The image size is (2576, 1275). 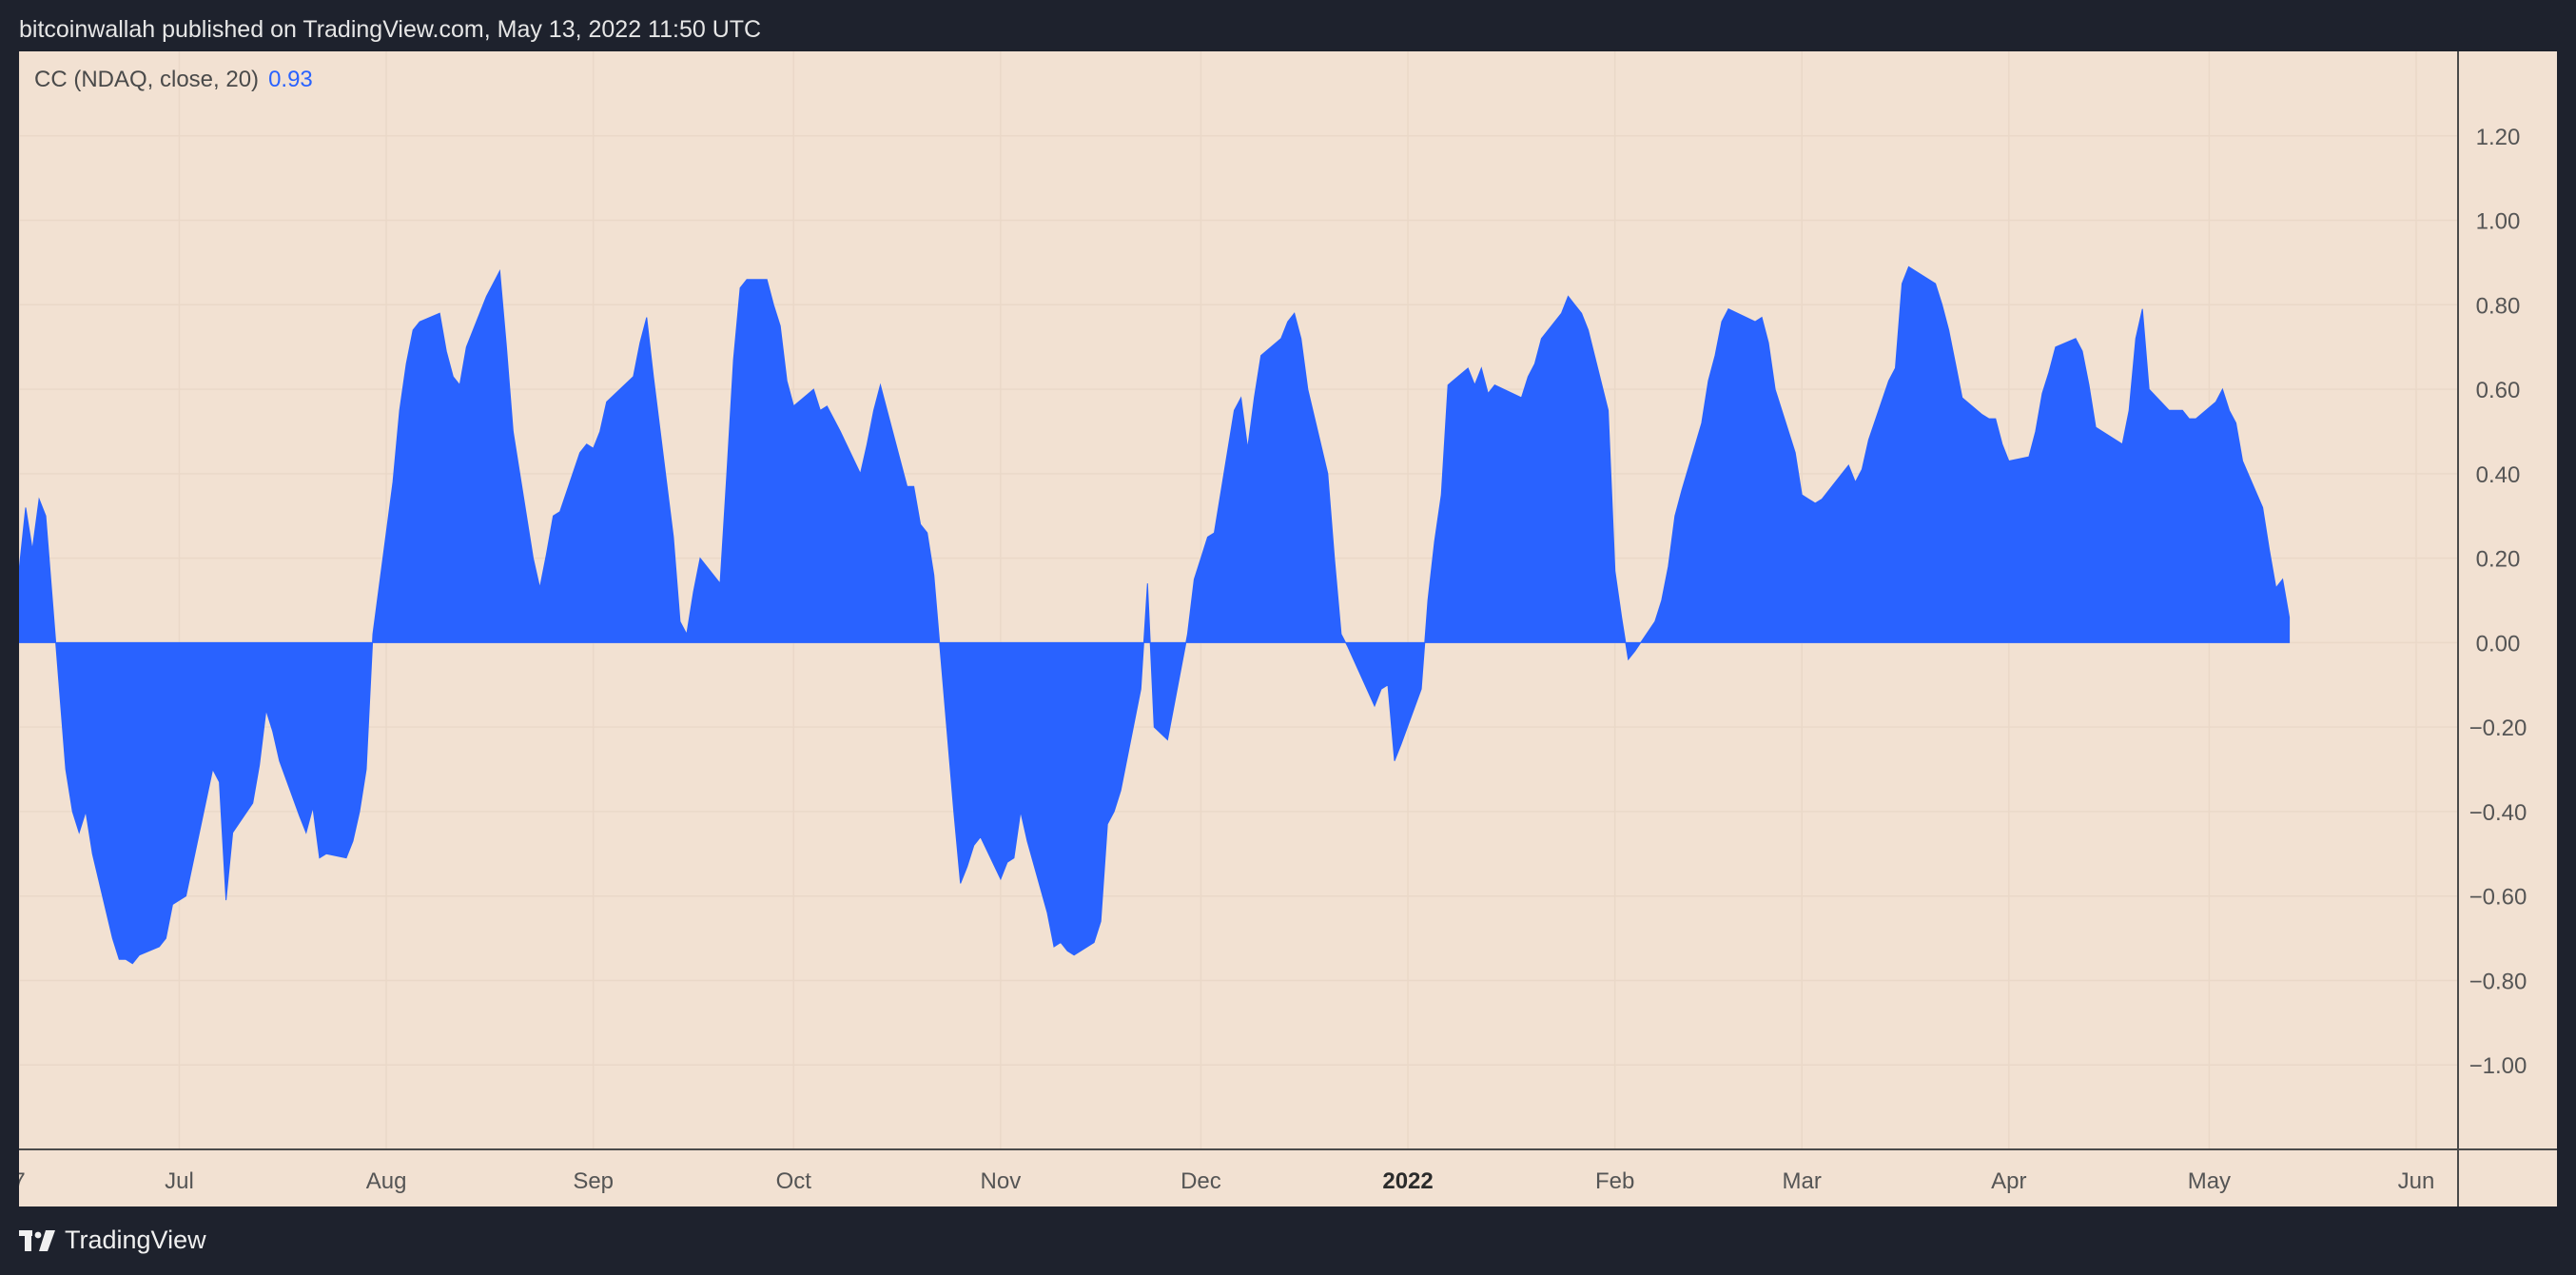 I want to click on y-tick-label: −1.00, so click(x=2498, y=1066).